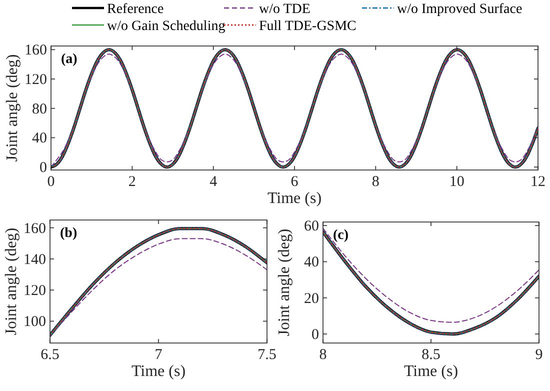 This screenshot has height=391, width=550. What do you see at coordinates (35, 260) in the screenshot?
I see `y-tick-label: 140` at bounding box center [35, 260].